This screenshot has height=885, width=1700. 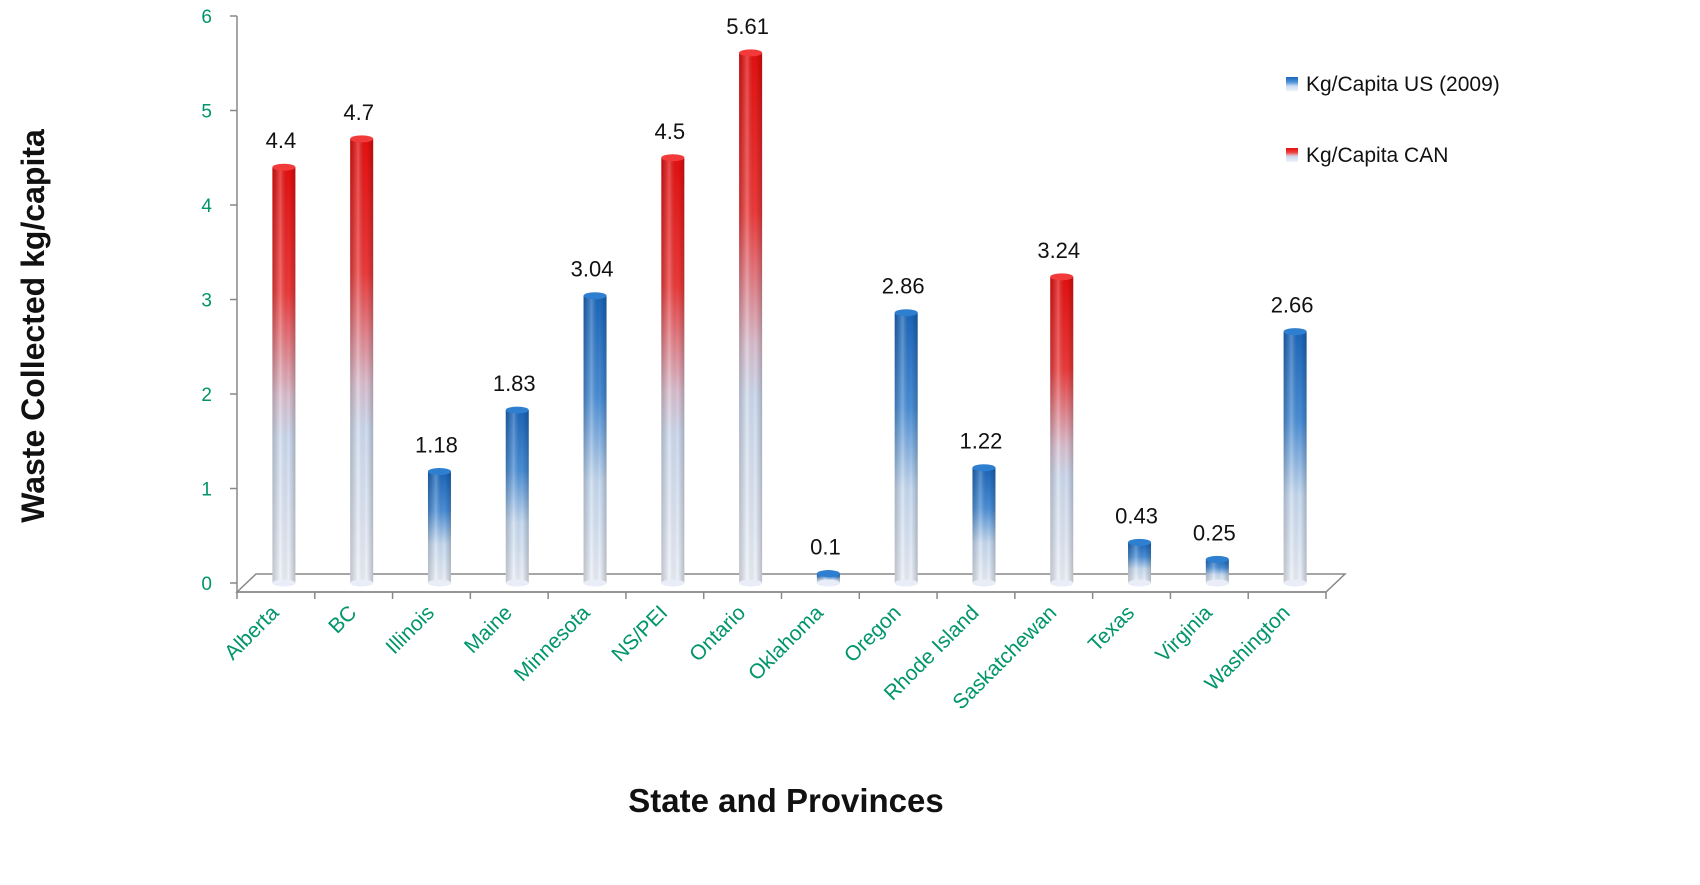 What do you see at coordinates (592, 269) in the screenshot?
I see `data-label: 3.04` at bounding box center [592, 269].